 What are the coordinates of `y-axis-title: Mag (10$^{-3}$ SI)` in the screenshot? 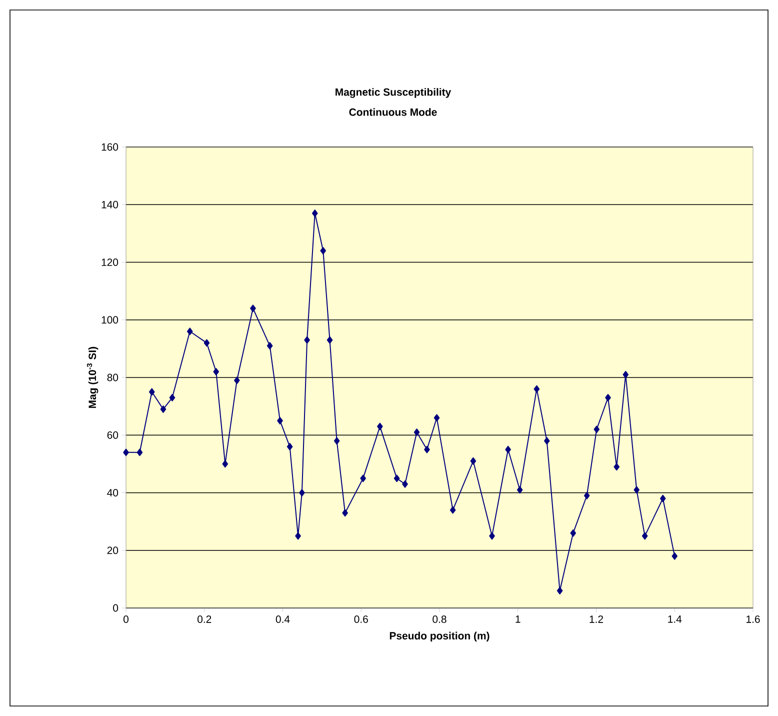 It's located at (92, 377).